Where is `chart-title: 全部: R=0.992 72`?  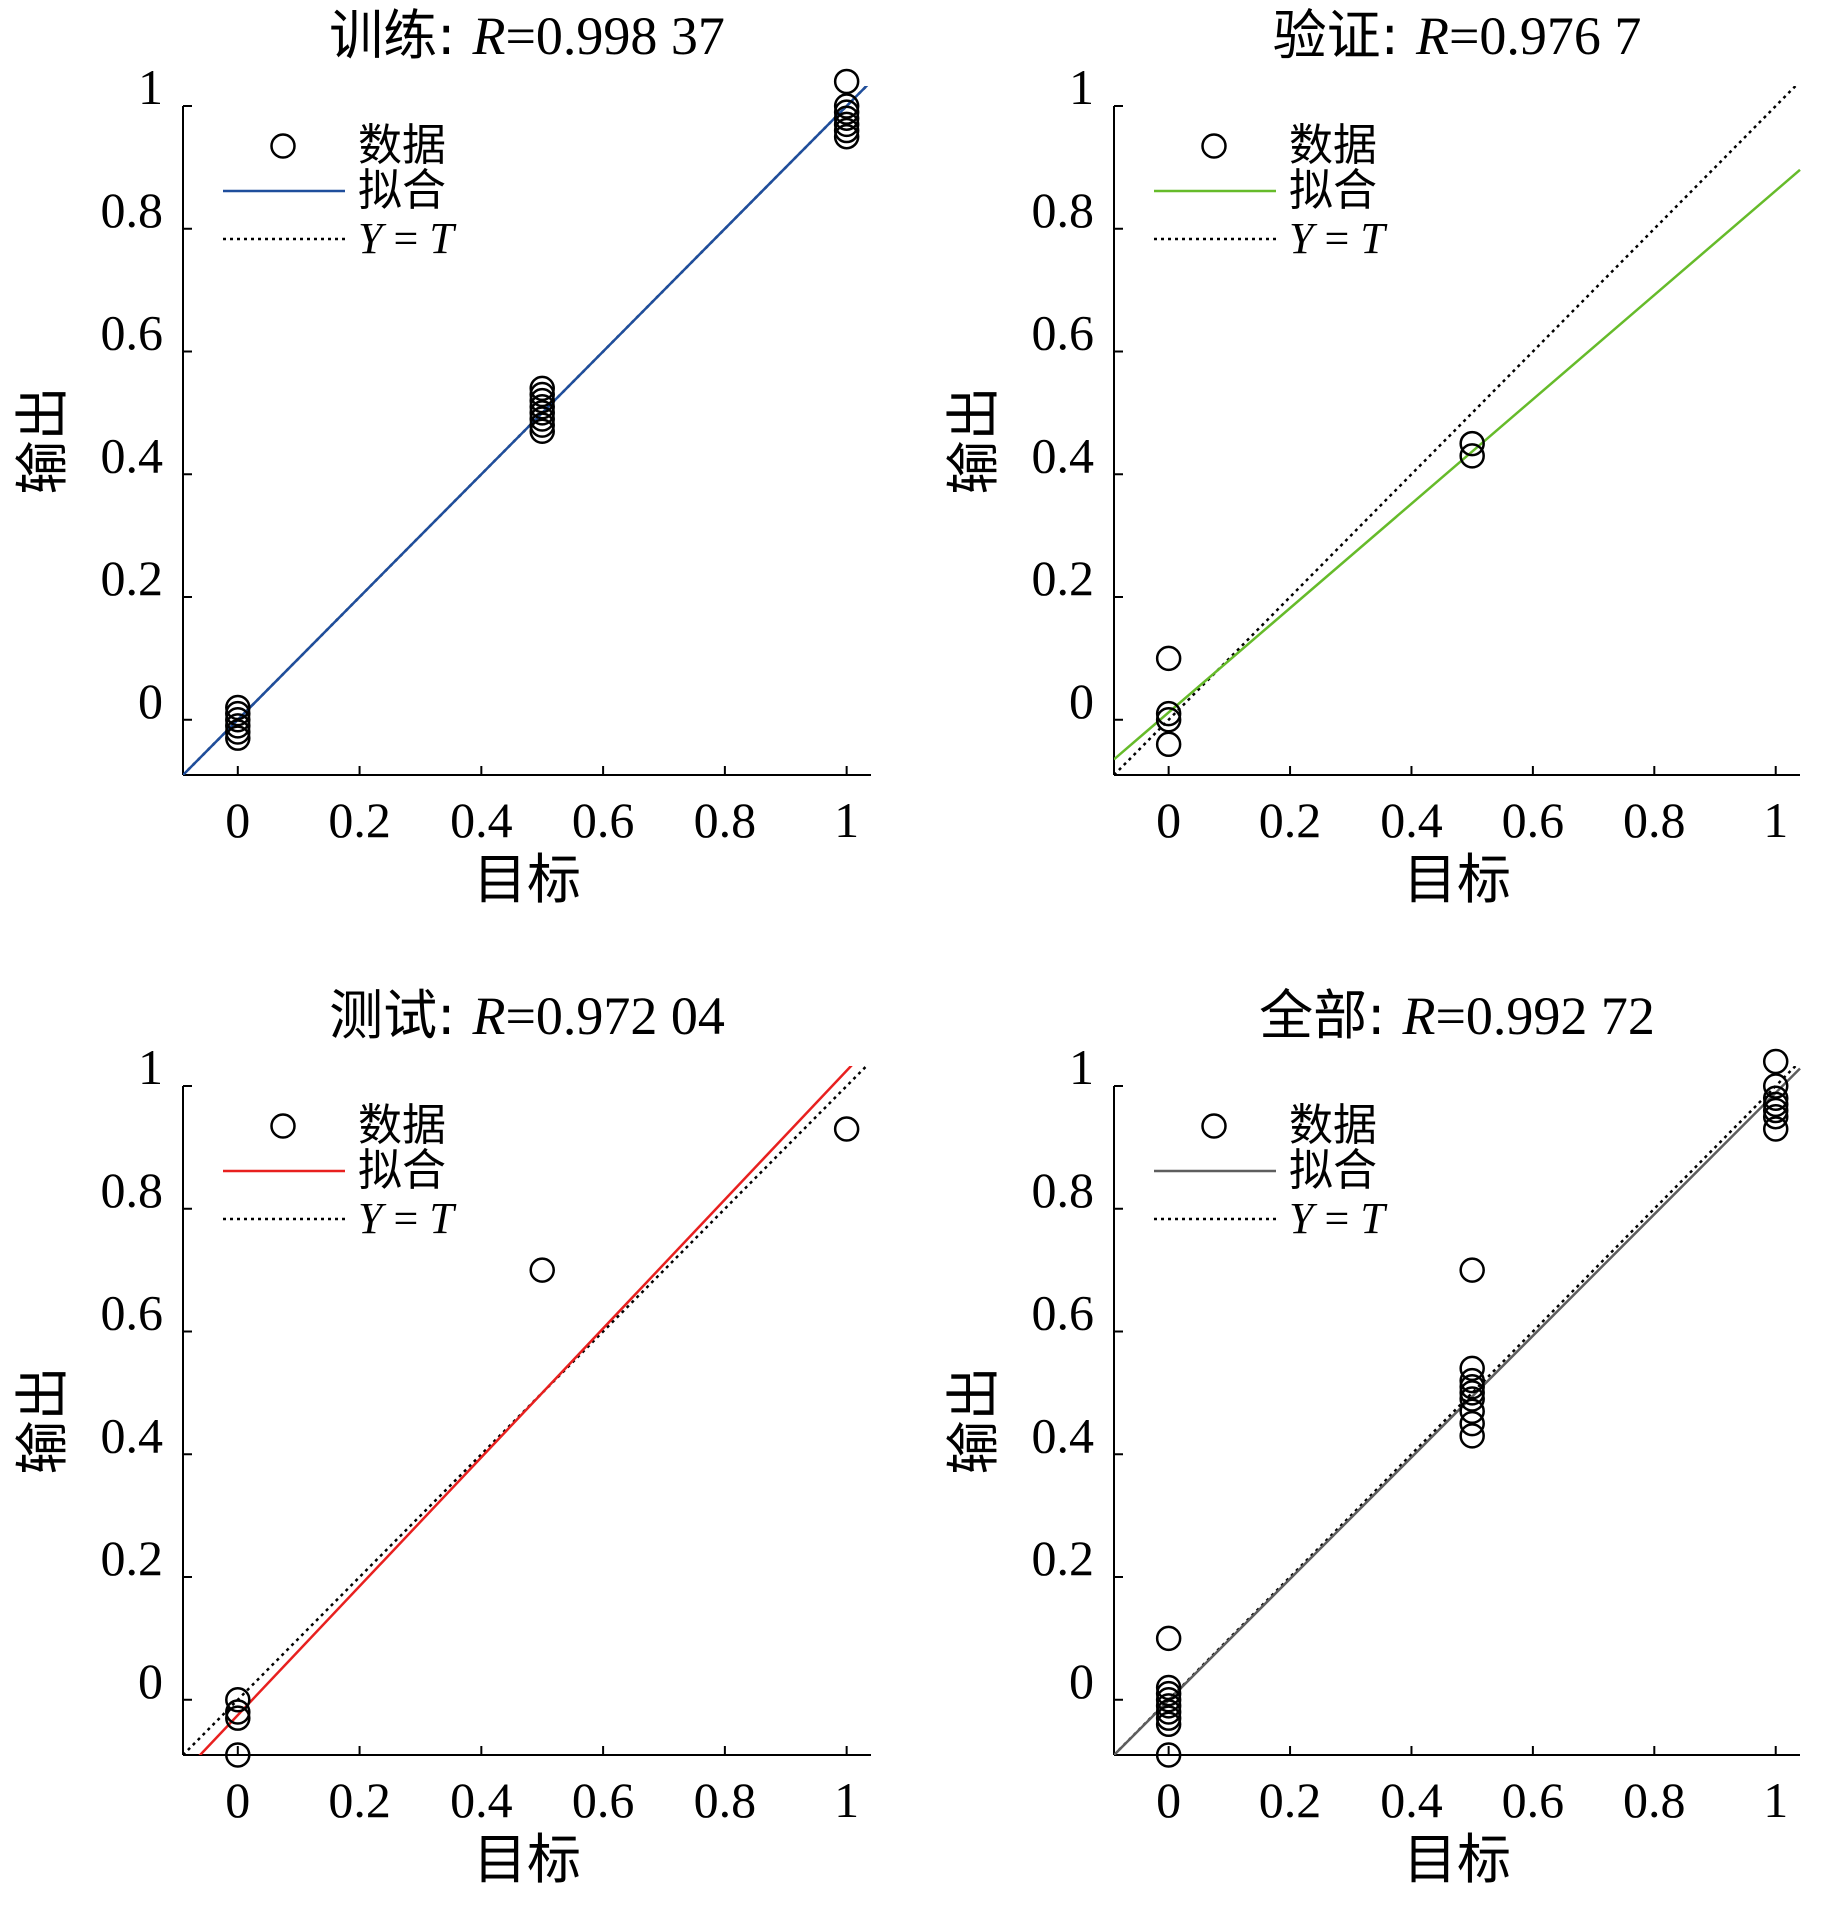 chart-title: 全部: R=0.992 72 is located at coordinates (1457, 1015).